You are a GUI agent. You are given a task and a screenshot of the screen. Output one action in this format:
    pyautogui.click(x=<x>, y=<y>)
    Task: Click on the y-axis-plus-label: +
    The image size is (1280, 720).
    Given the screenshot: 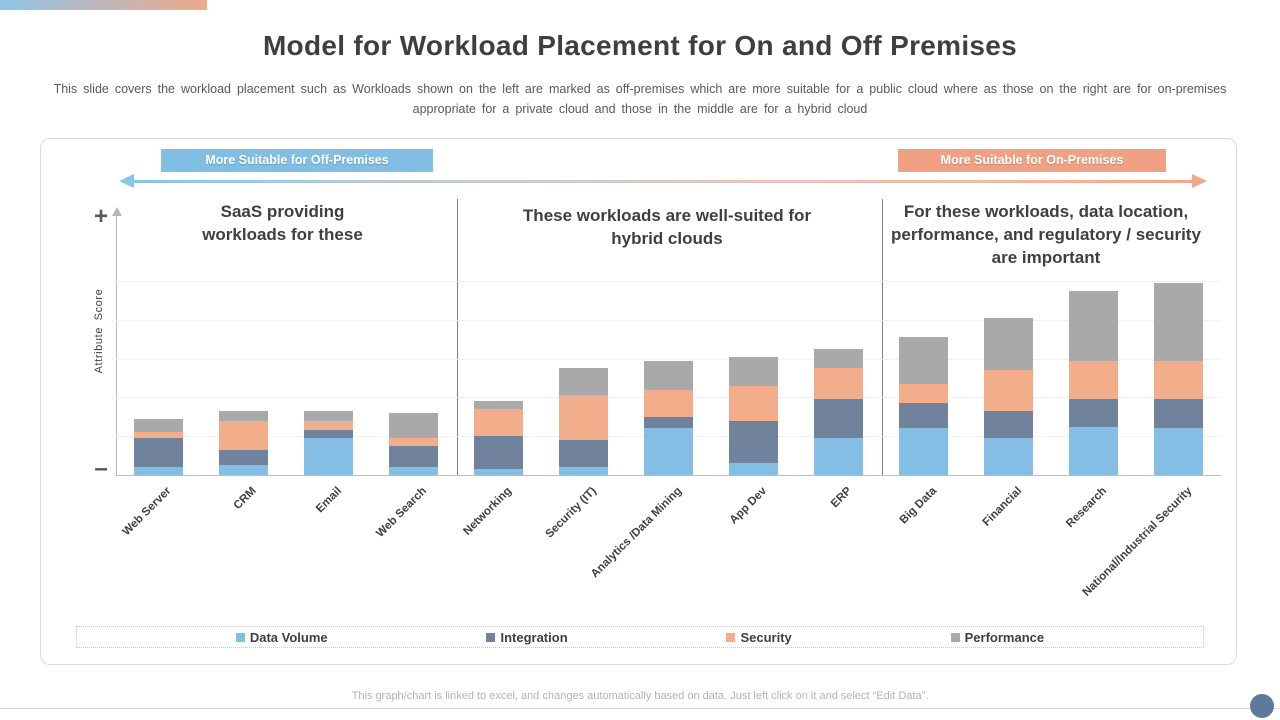 What is the action you would take?
    pyautogui.click(x=101, y=216)
    